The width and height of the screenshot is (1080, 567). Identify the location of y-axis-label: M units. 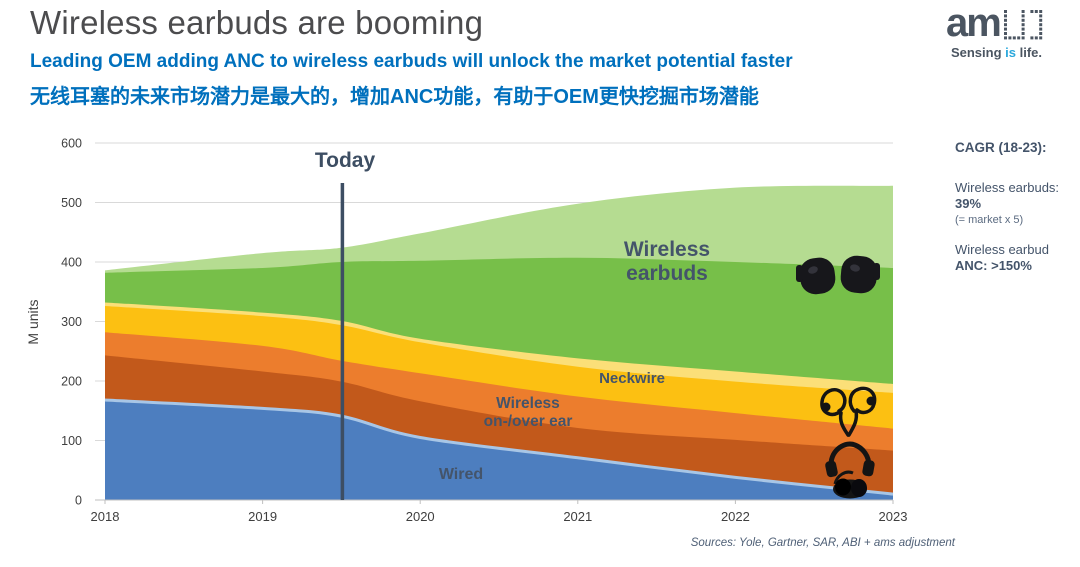
(33, 321).